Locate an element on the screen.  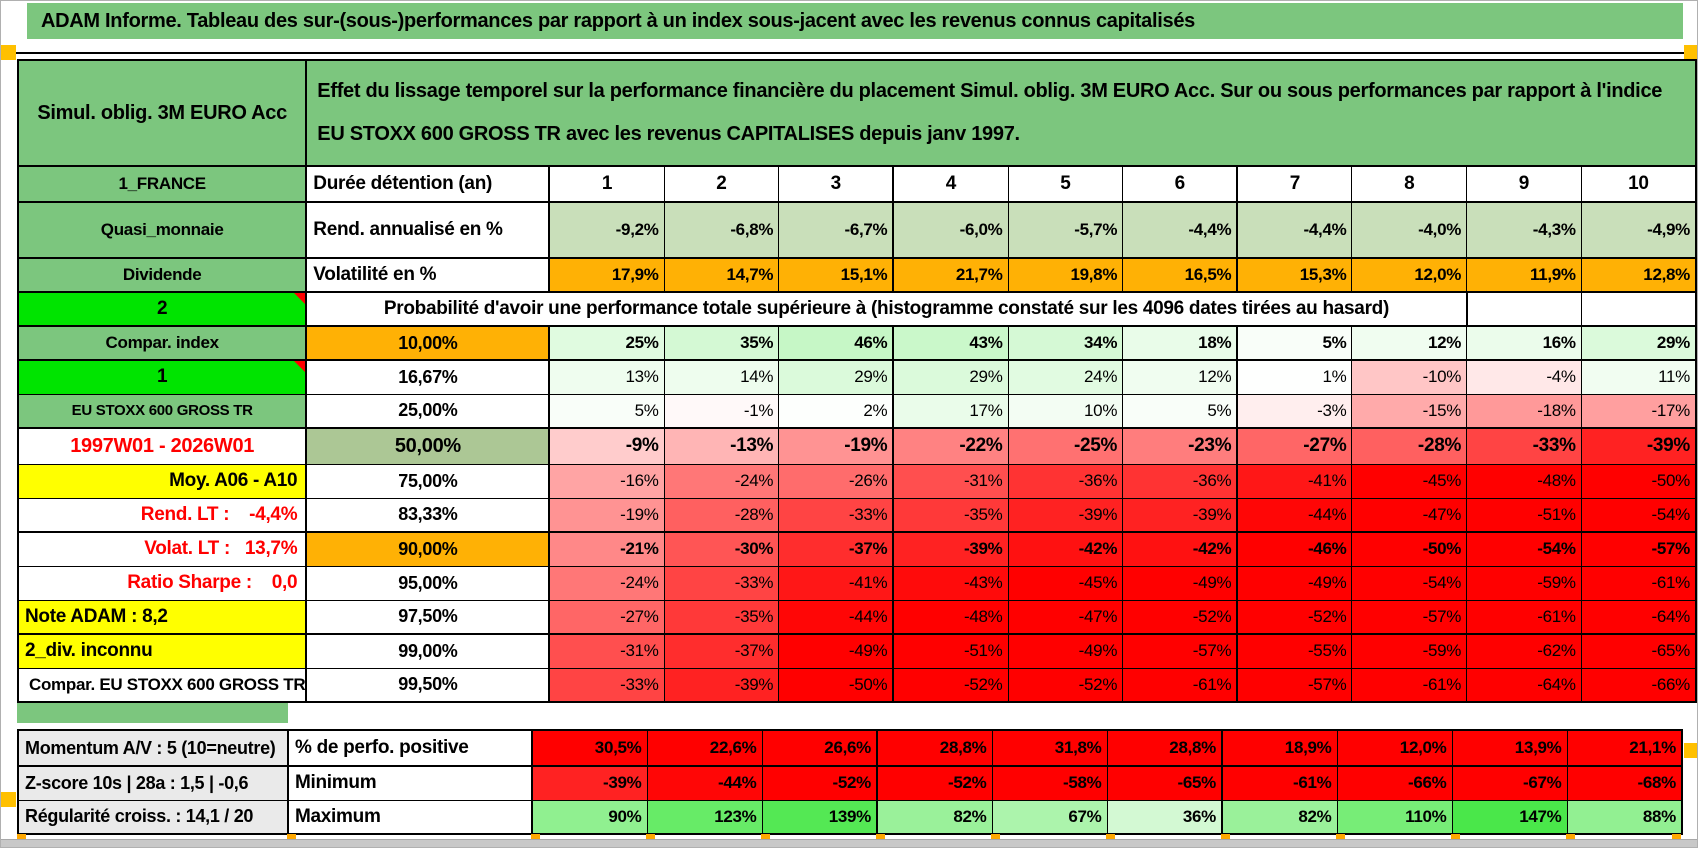
data-cell: 29% is located at coordinates (1638, 343).